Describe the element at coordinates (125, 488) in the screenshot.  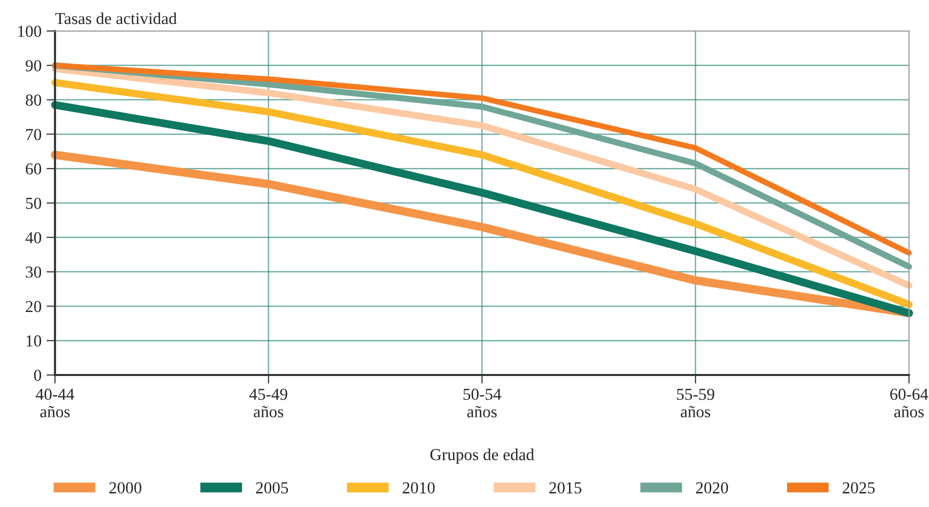
I see `legend-label: 2000` at that location.